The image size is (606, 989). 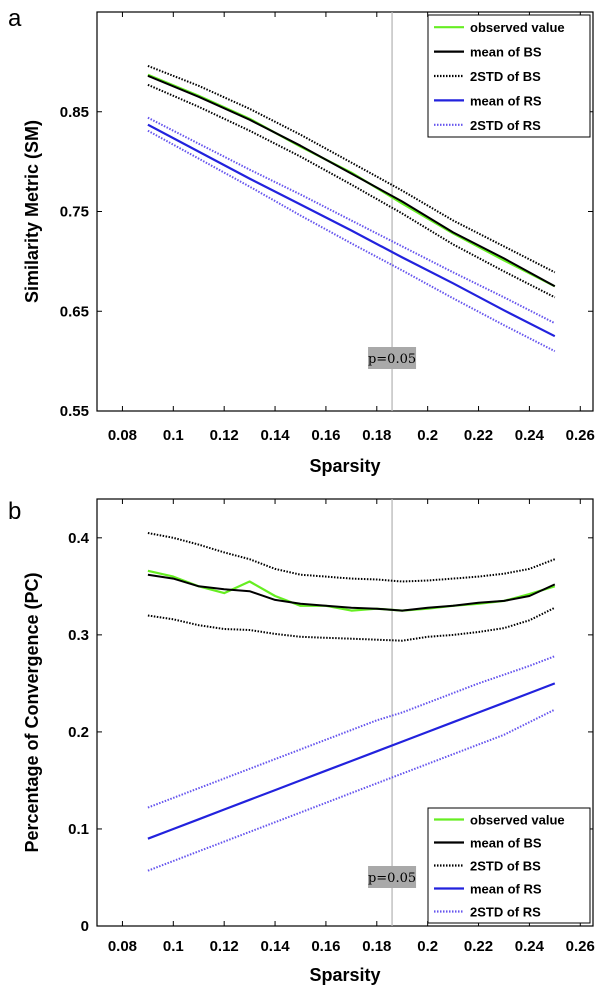 I want to click on y-tick-label: 0.85, so click(x=74, y=112).